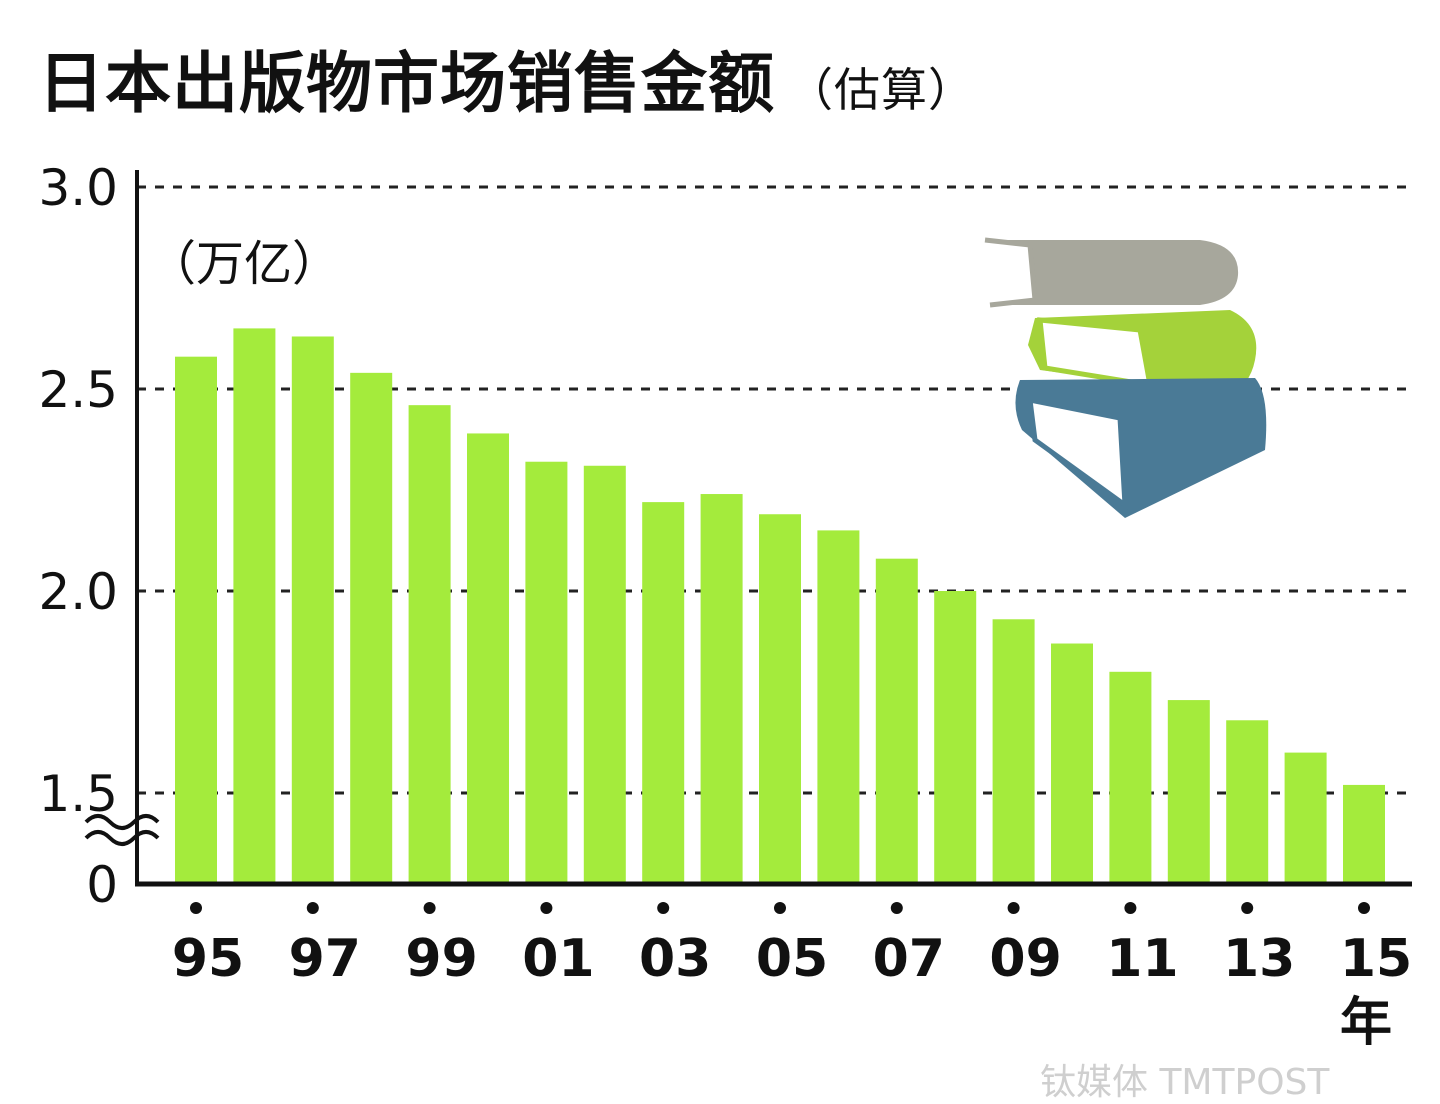 The image size is (1440, 1104). Describe the element at coordinates (1185, 1082) in the screenshot. I see `watermark: 钛媒体 TMTPOST` at that location.